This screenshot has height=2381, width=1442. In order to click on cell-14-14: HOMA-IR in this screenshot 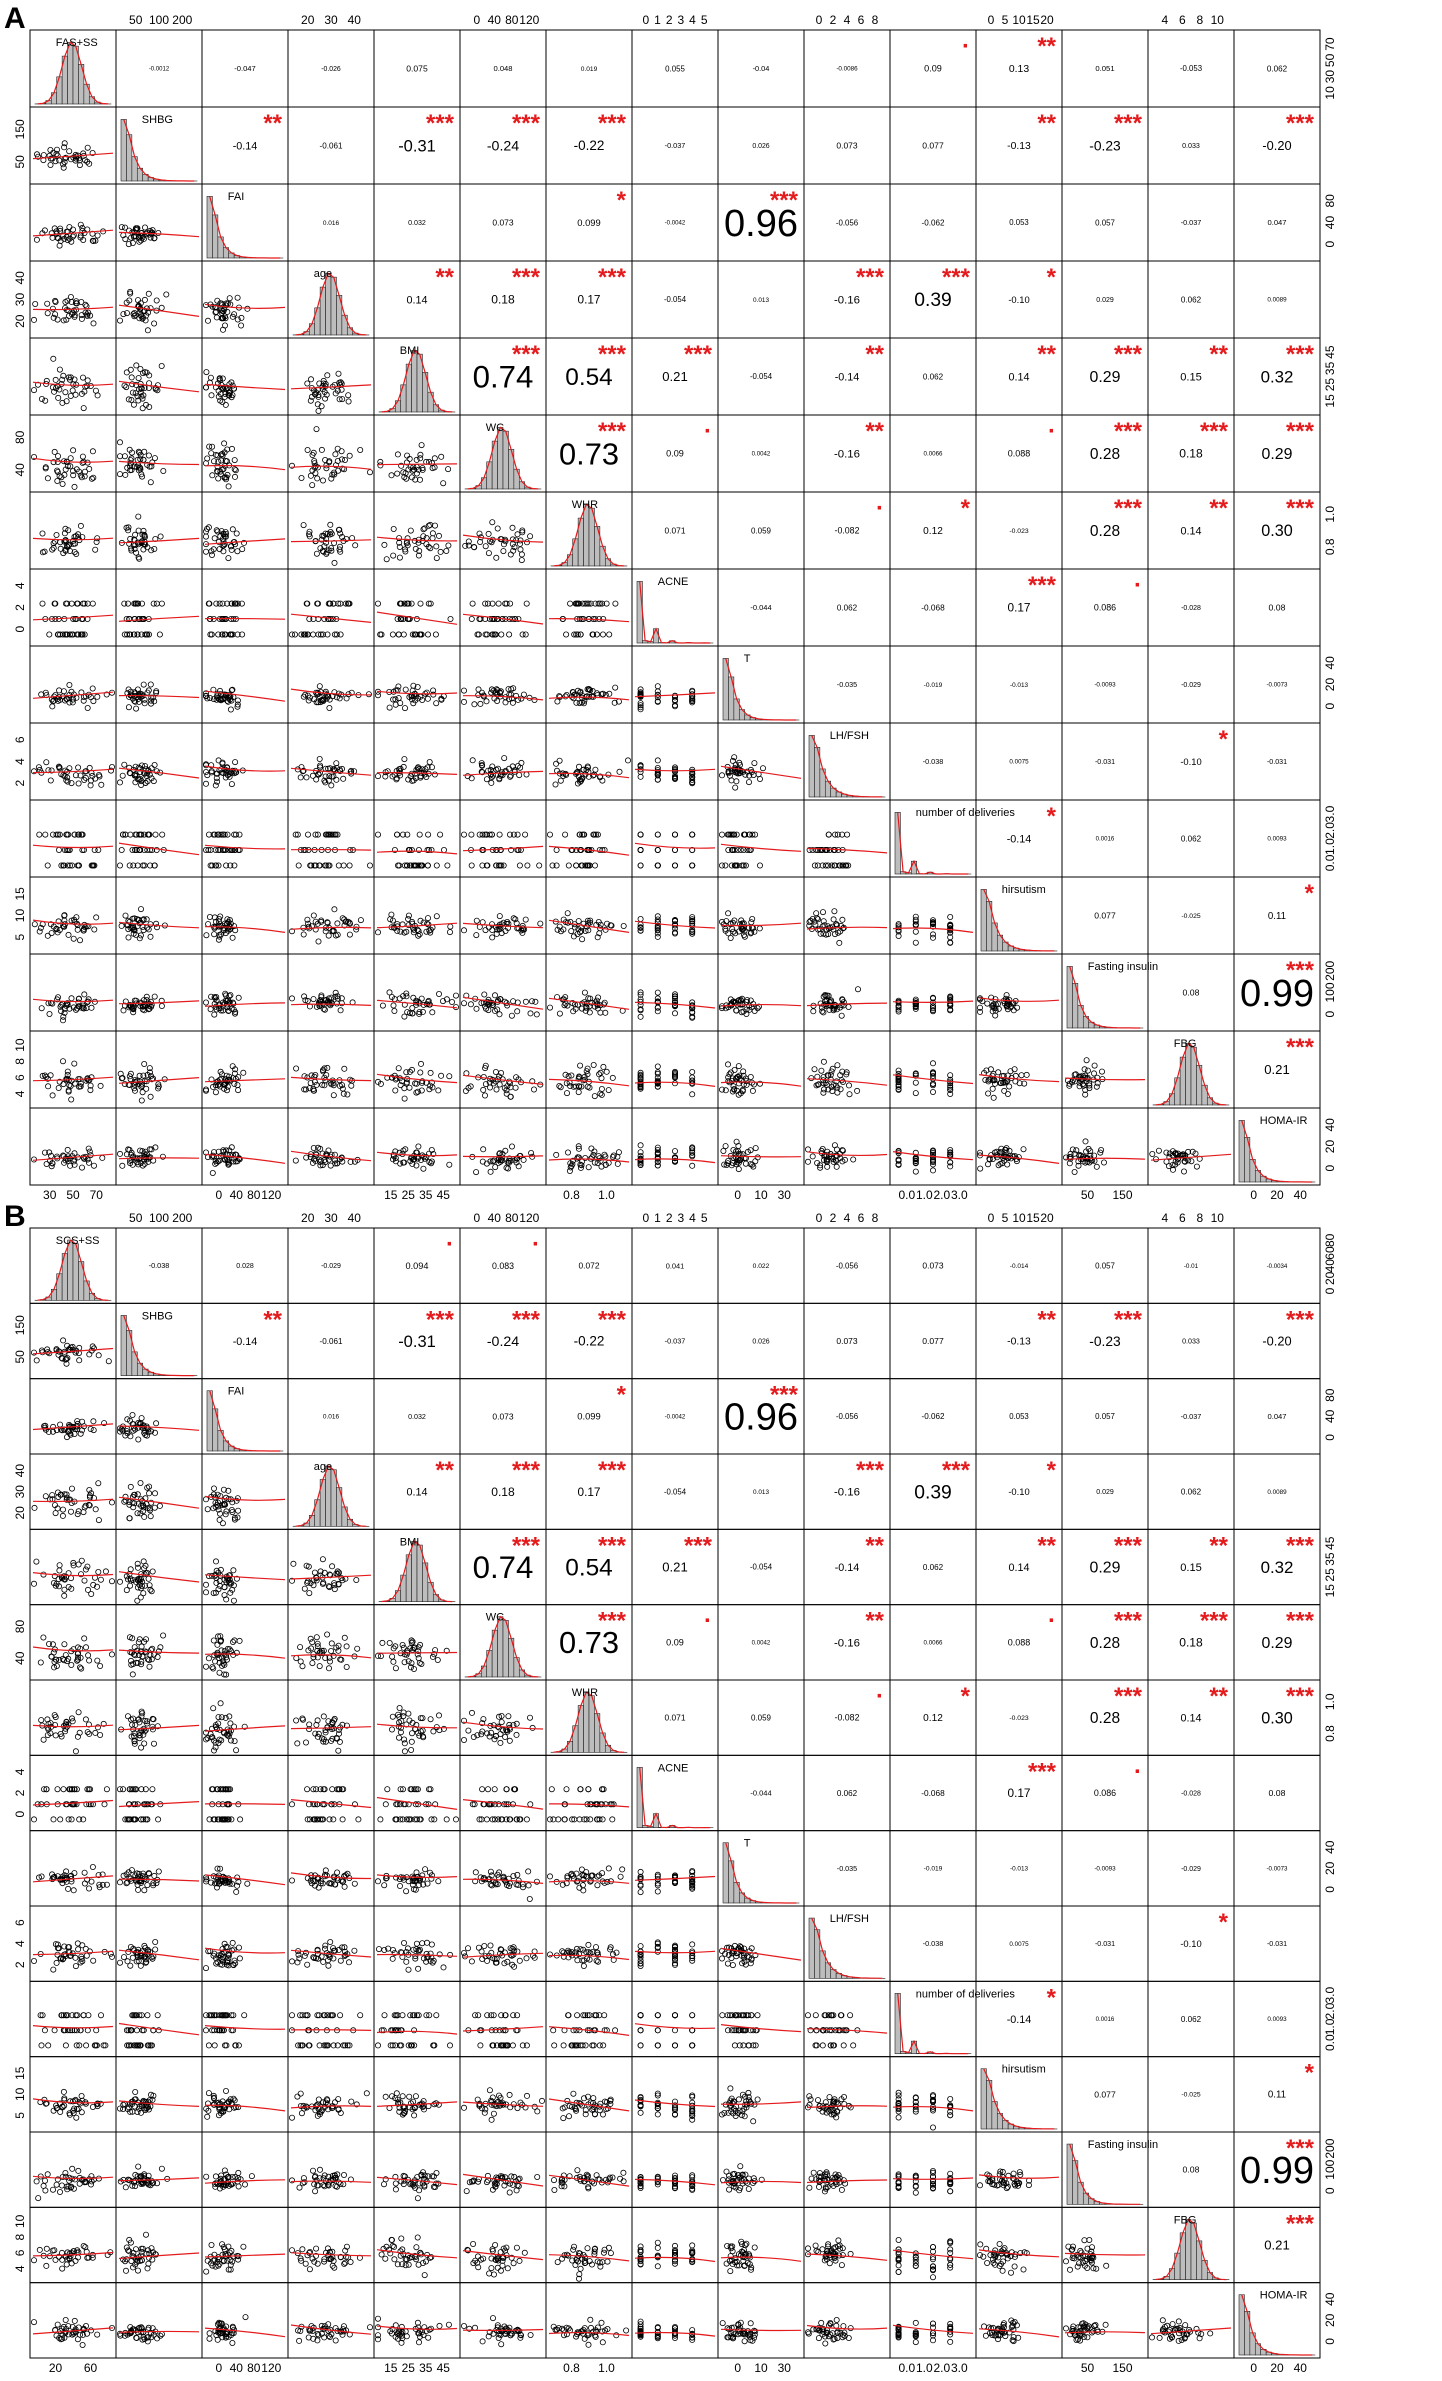, I will do `click(1277, 1146)`.